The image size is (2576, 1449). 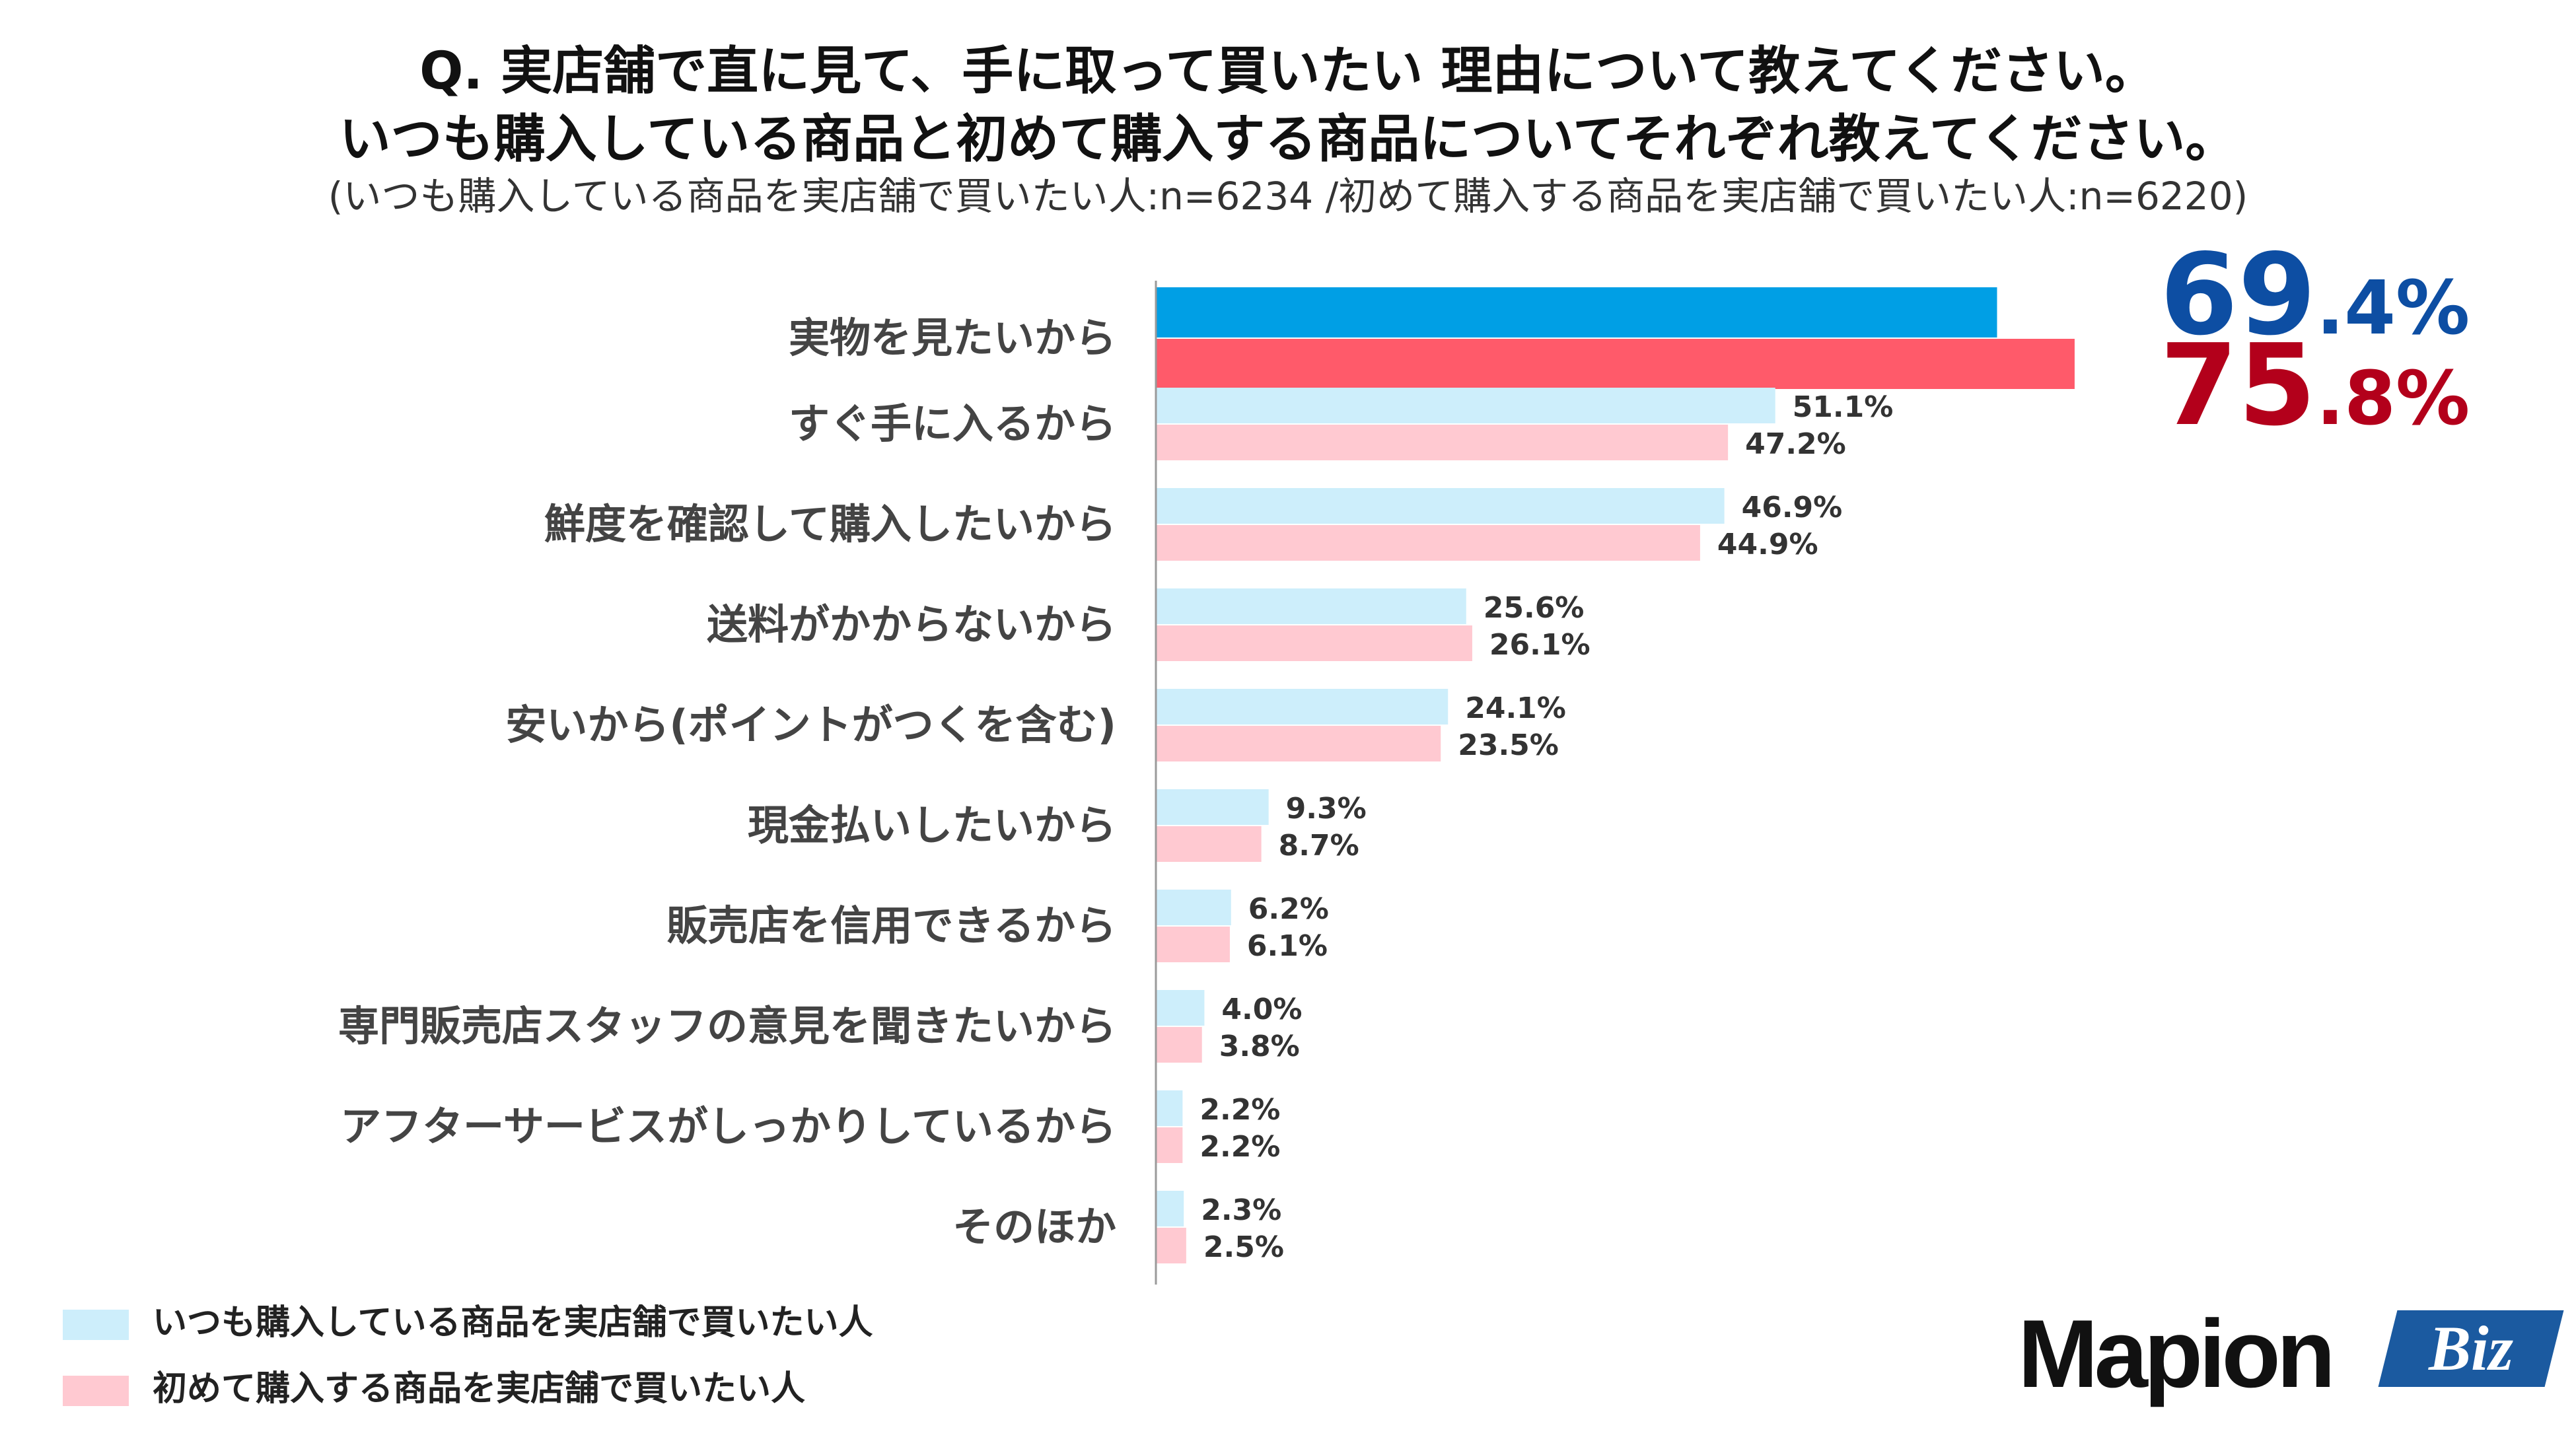 I want to click on data-label-s2-9: 2.5%, so click(x=1244, y=1247).